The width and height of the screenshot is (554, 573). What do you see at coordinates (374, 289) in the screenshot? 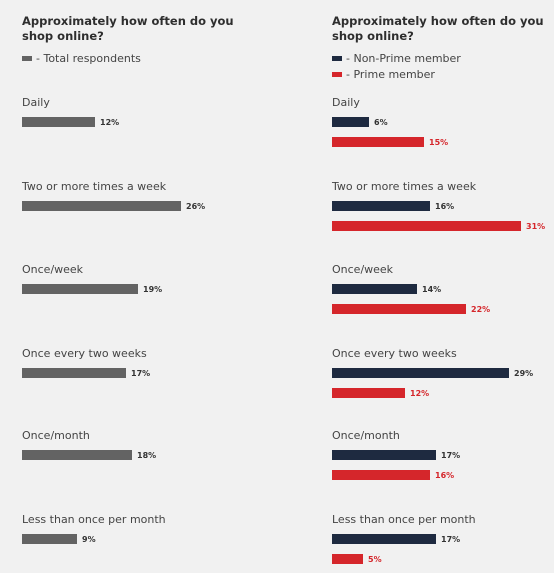
I see `bar-non-prime-member-once-week` at bounding box center [374, 289].